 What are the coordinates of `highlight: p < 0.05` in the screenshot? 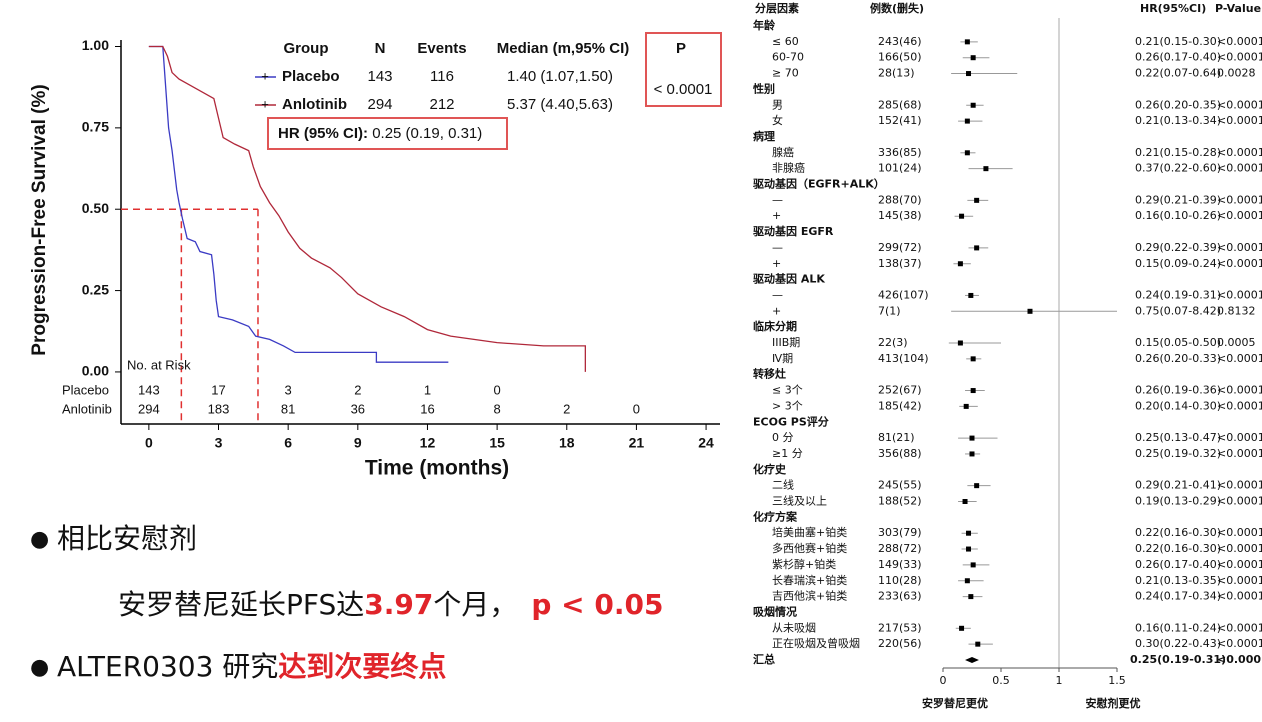 It's located at (597, 604).